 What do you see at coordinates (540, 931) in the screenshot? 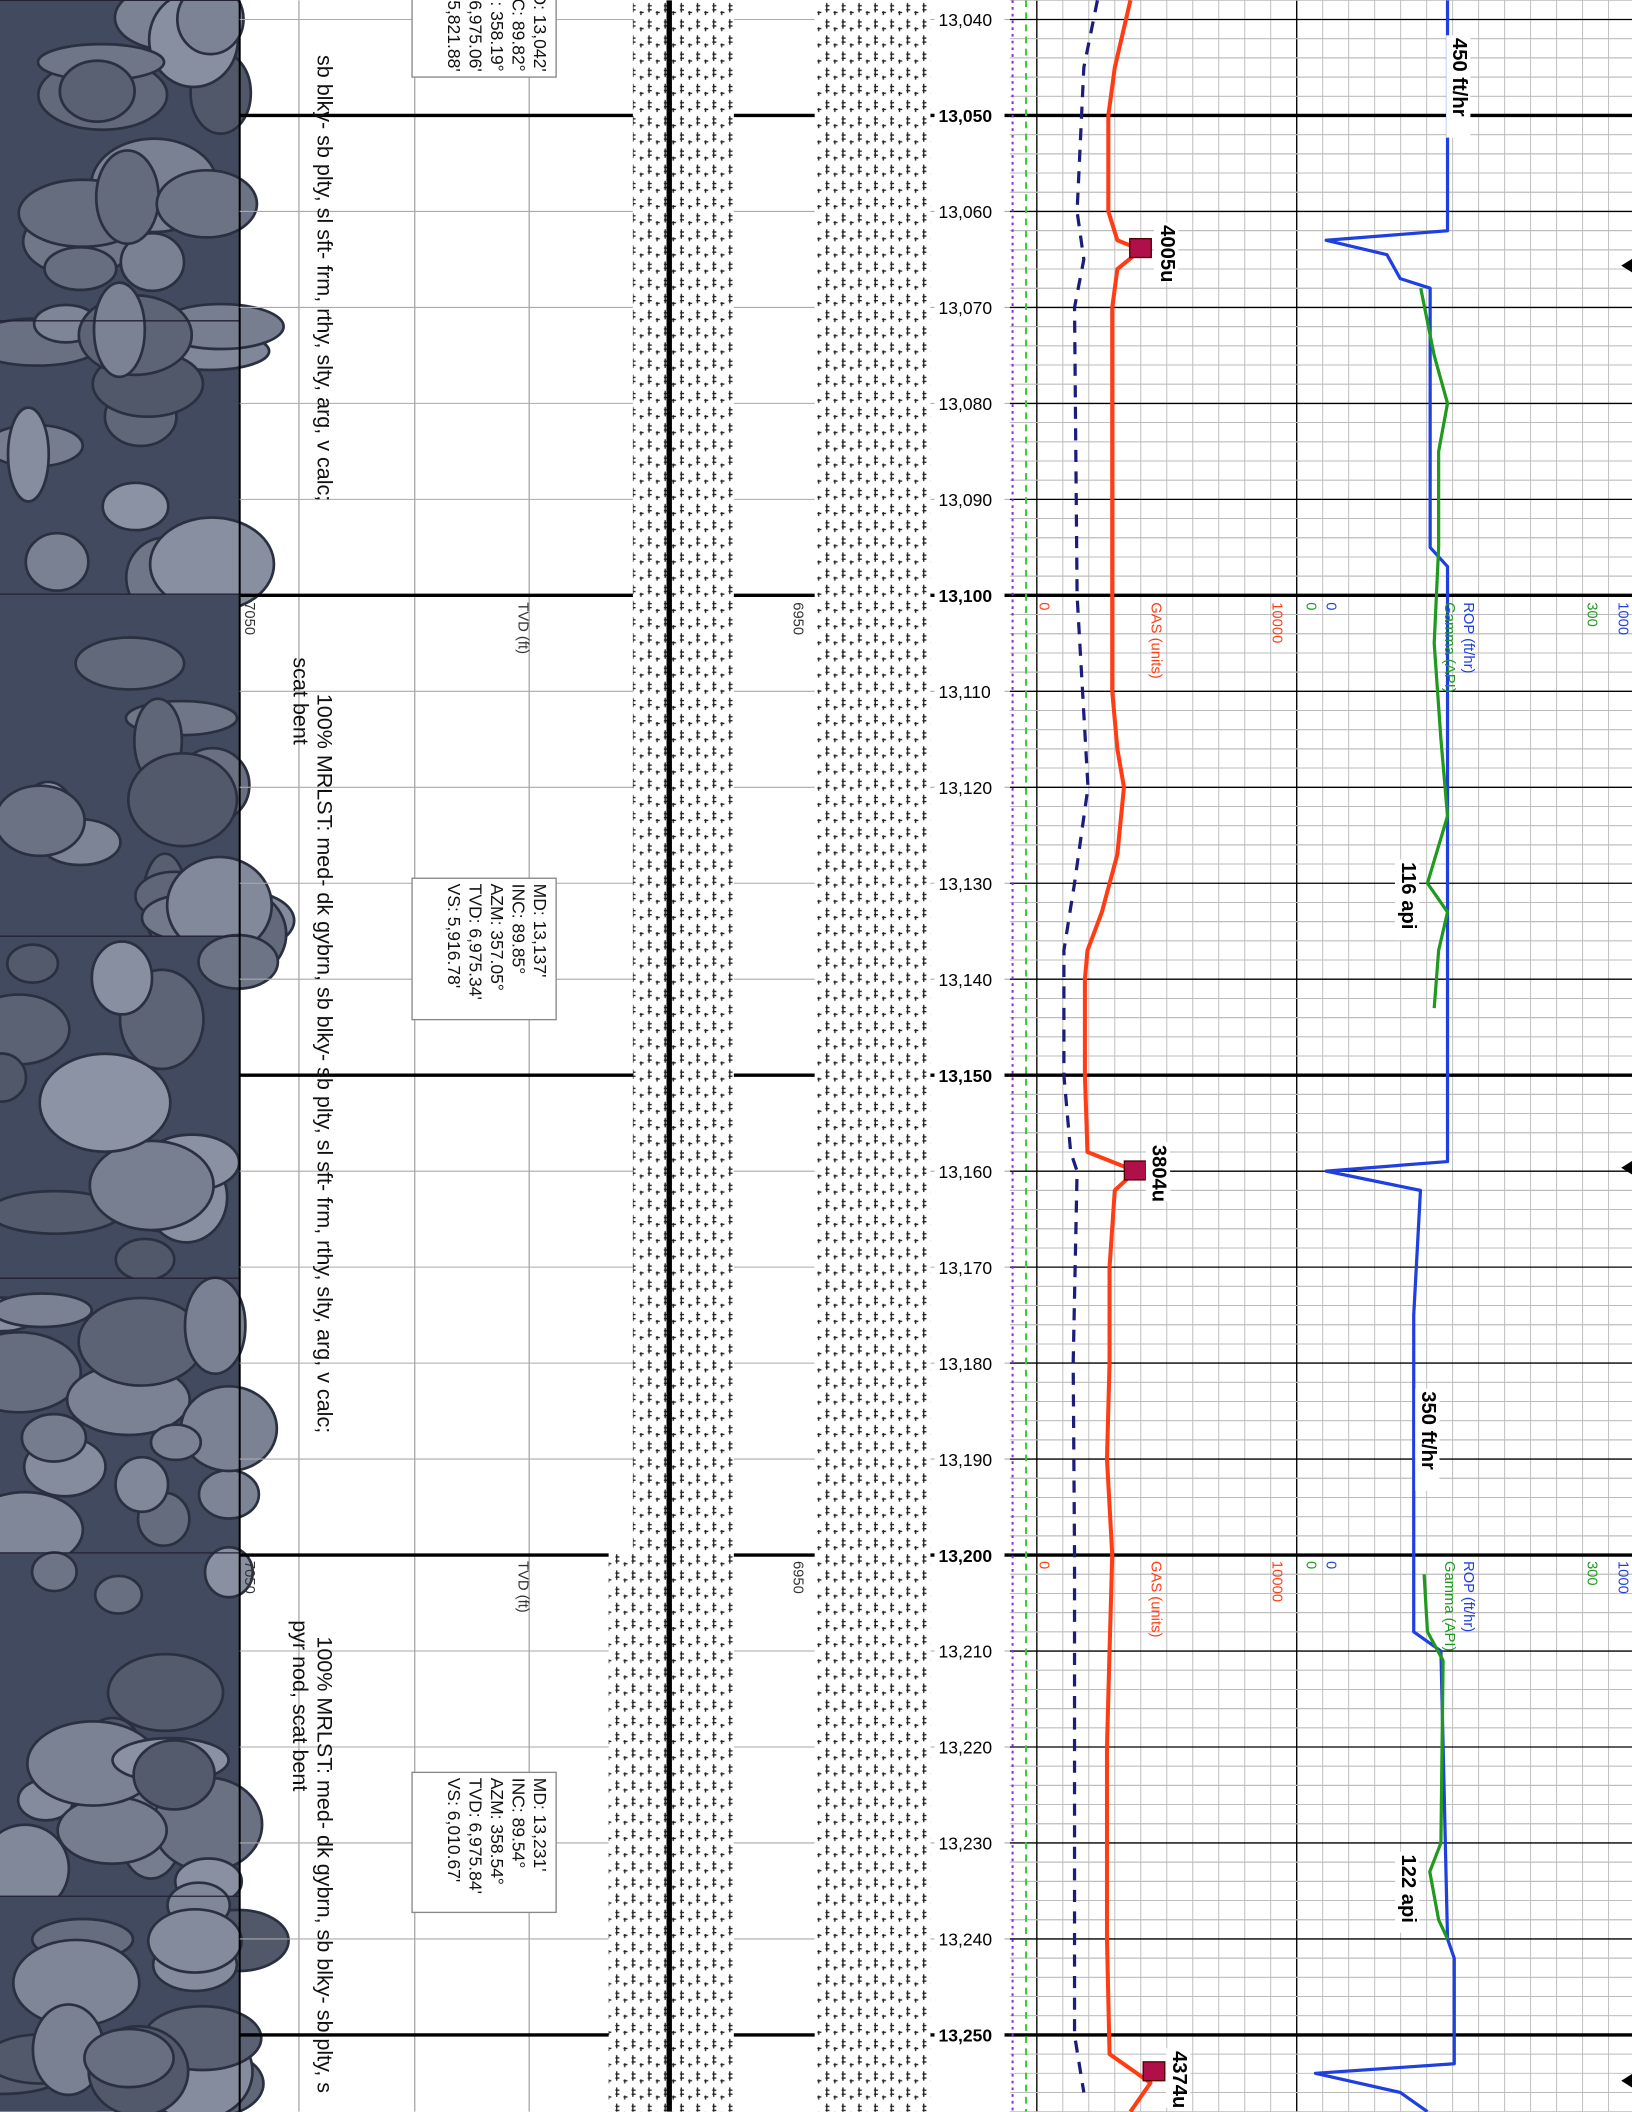
I see `survey-text: MD: 13,137'` at bounding box center [540, 931].